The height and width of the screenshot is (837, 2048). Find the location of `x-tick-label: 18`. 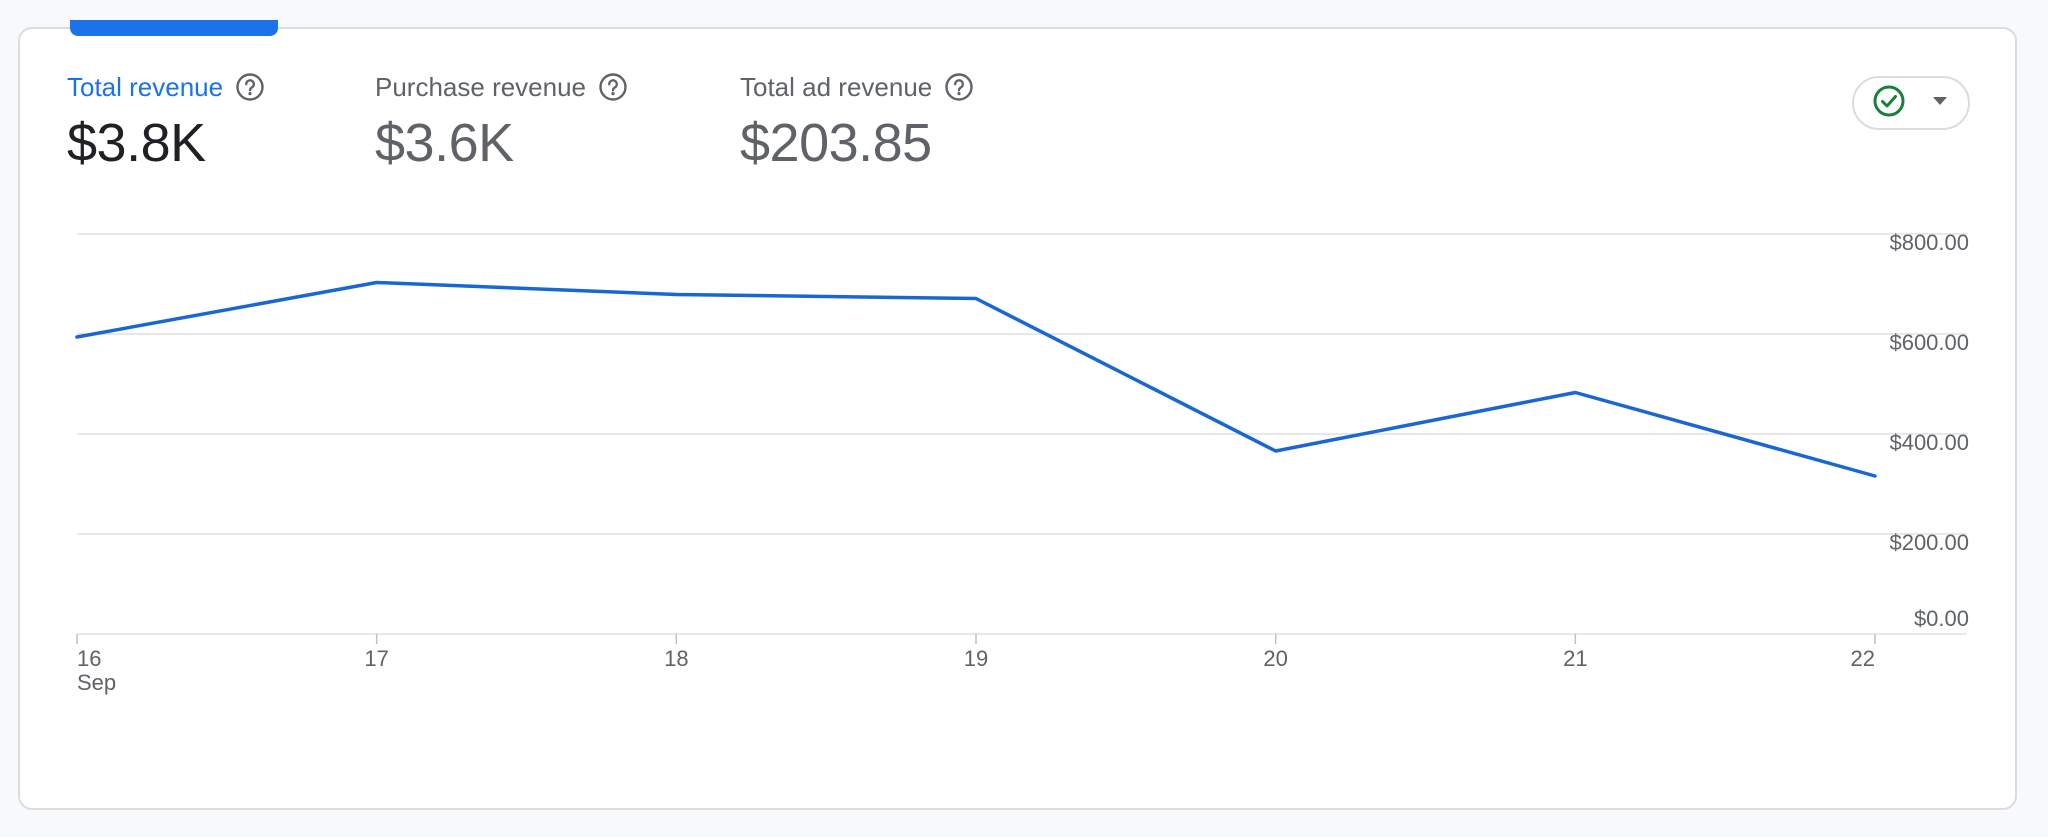

x-tick-label: 18 is located at coordinates (676, 658).